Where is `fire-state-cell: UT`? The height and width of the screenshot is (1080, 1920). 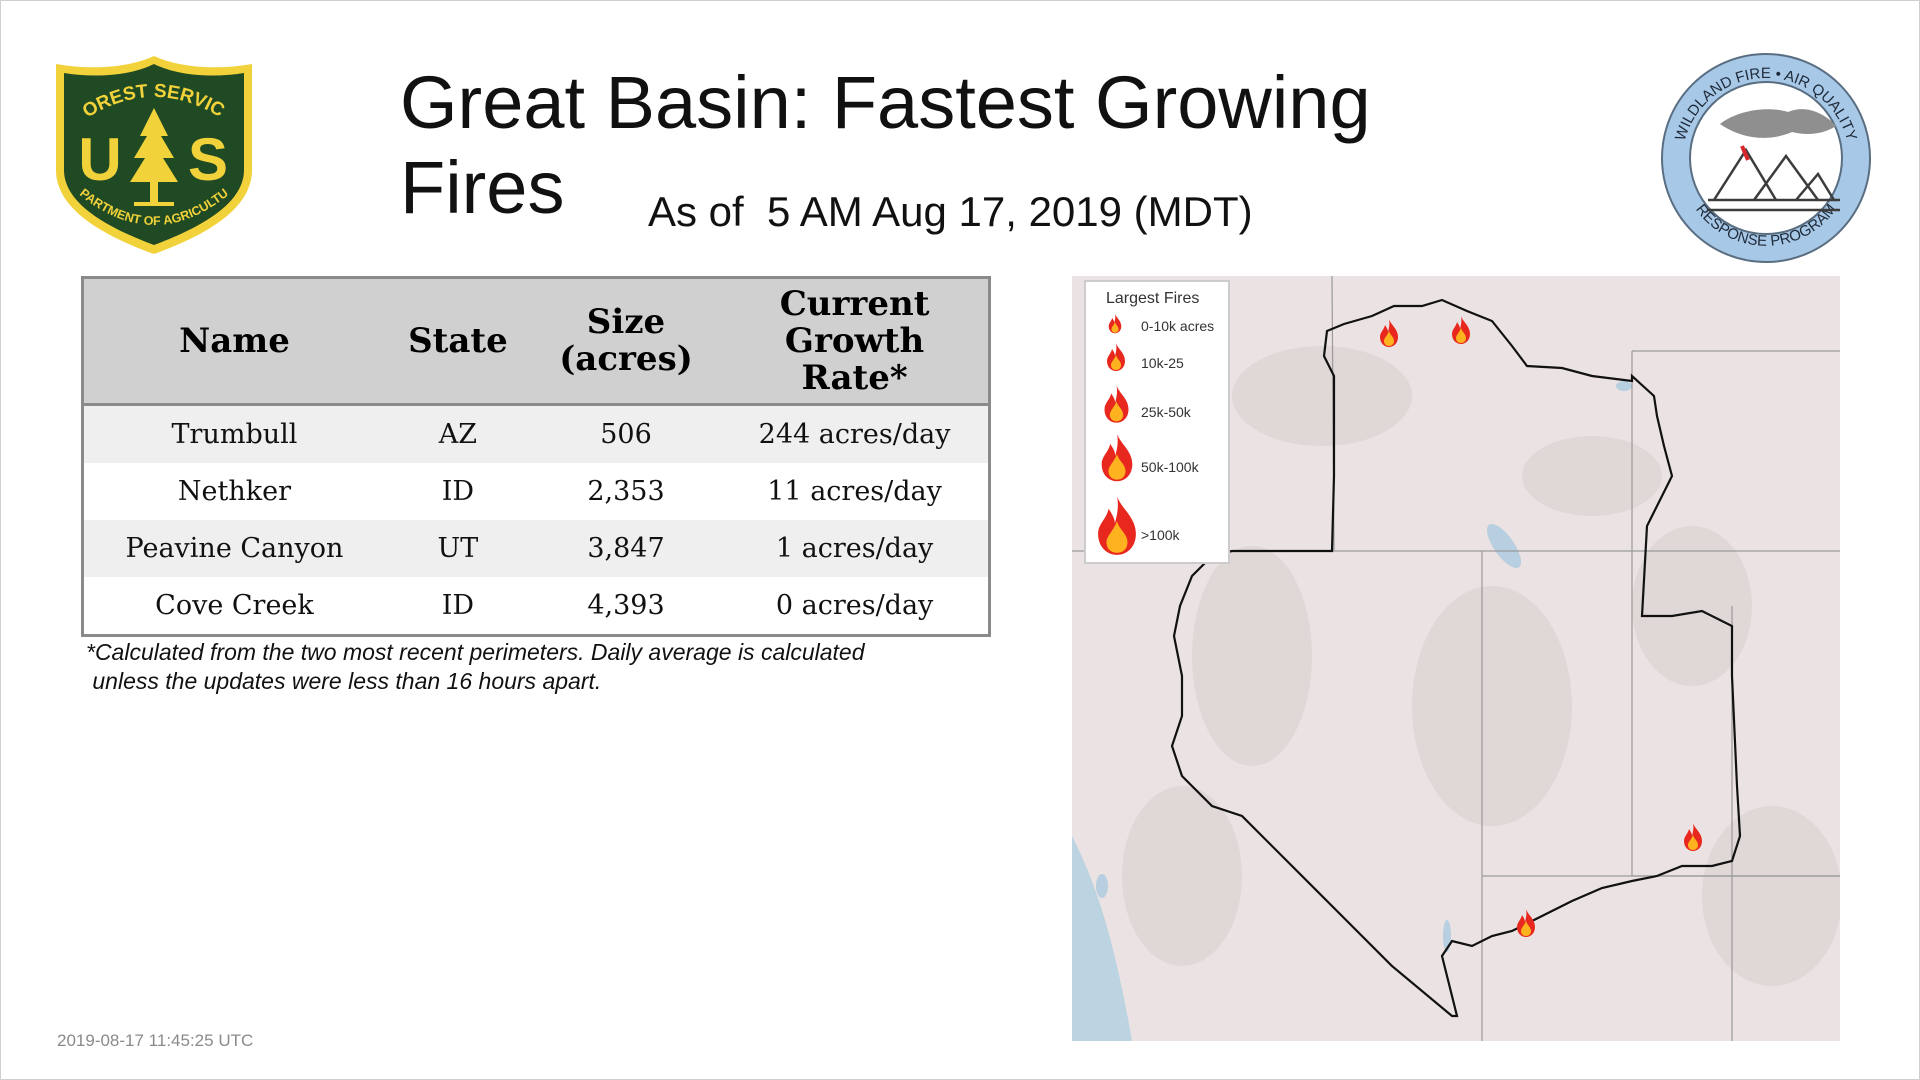 fire-state-cell: UT is located at coordinates (457, 548).